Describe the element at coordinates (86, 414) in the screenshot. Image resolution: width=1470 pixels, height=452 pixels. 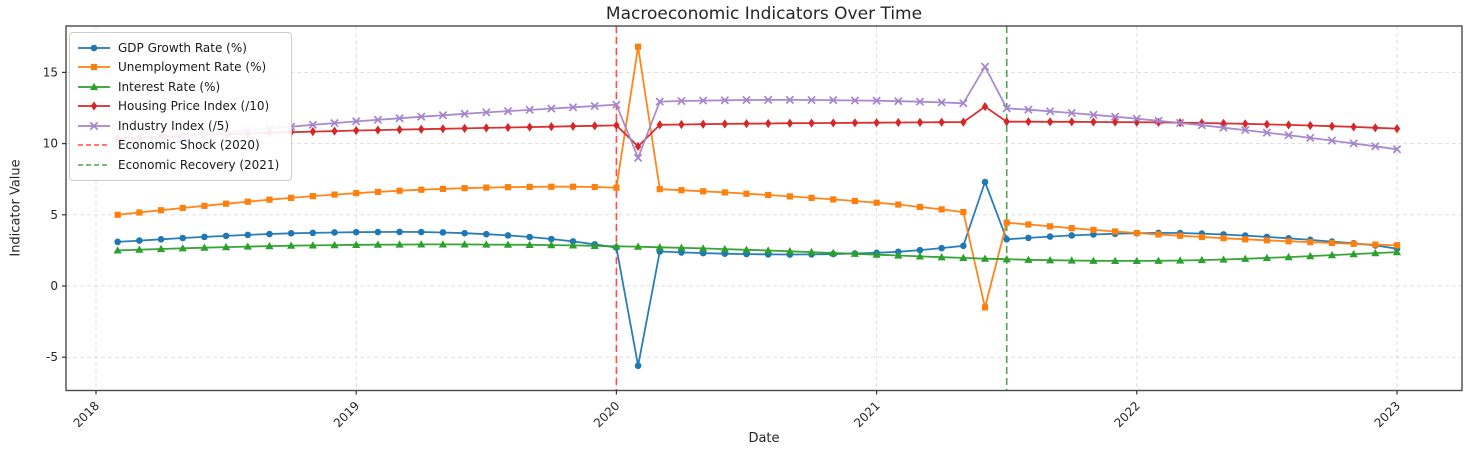
I see `x-tick-label: 2018` at that location.